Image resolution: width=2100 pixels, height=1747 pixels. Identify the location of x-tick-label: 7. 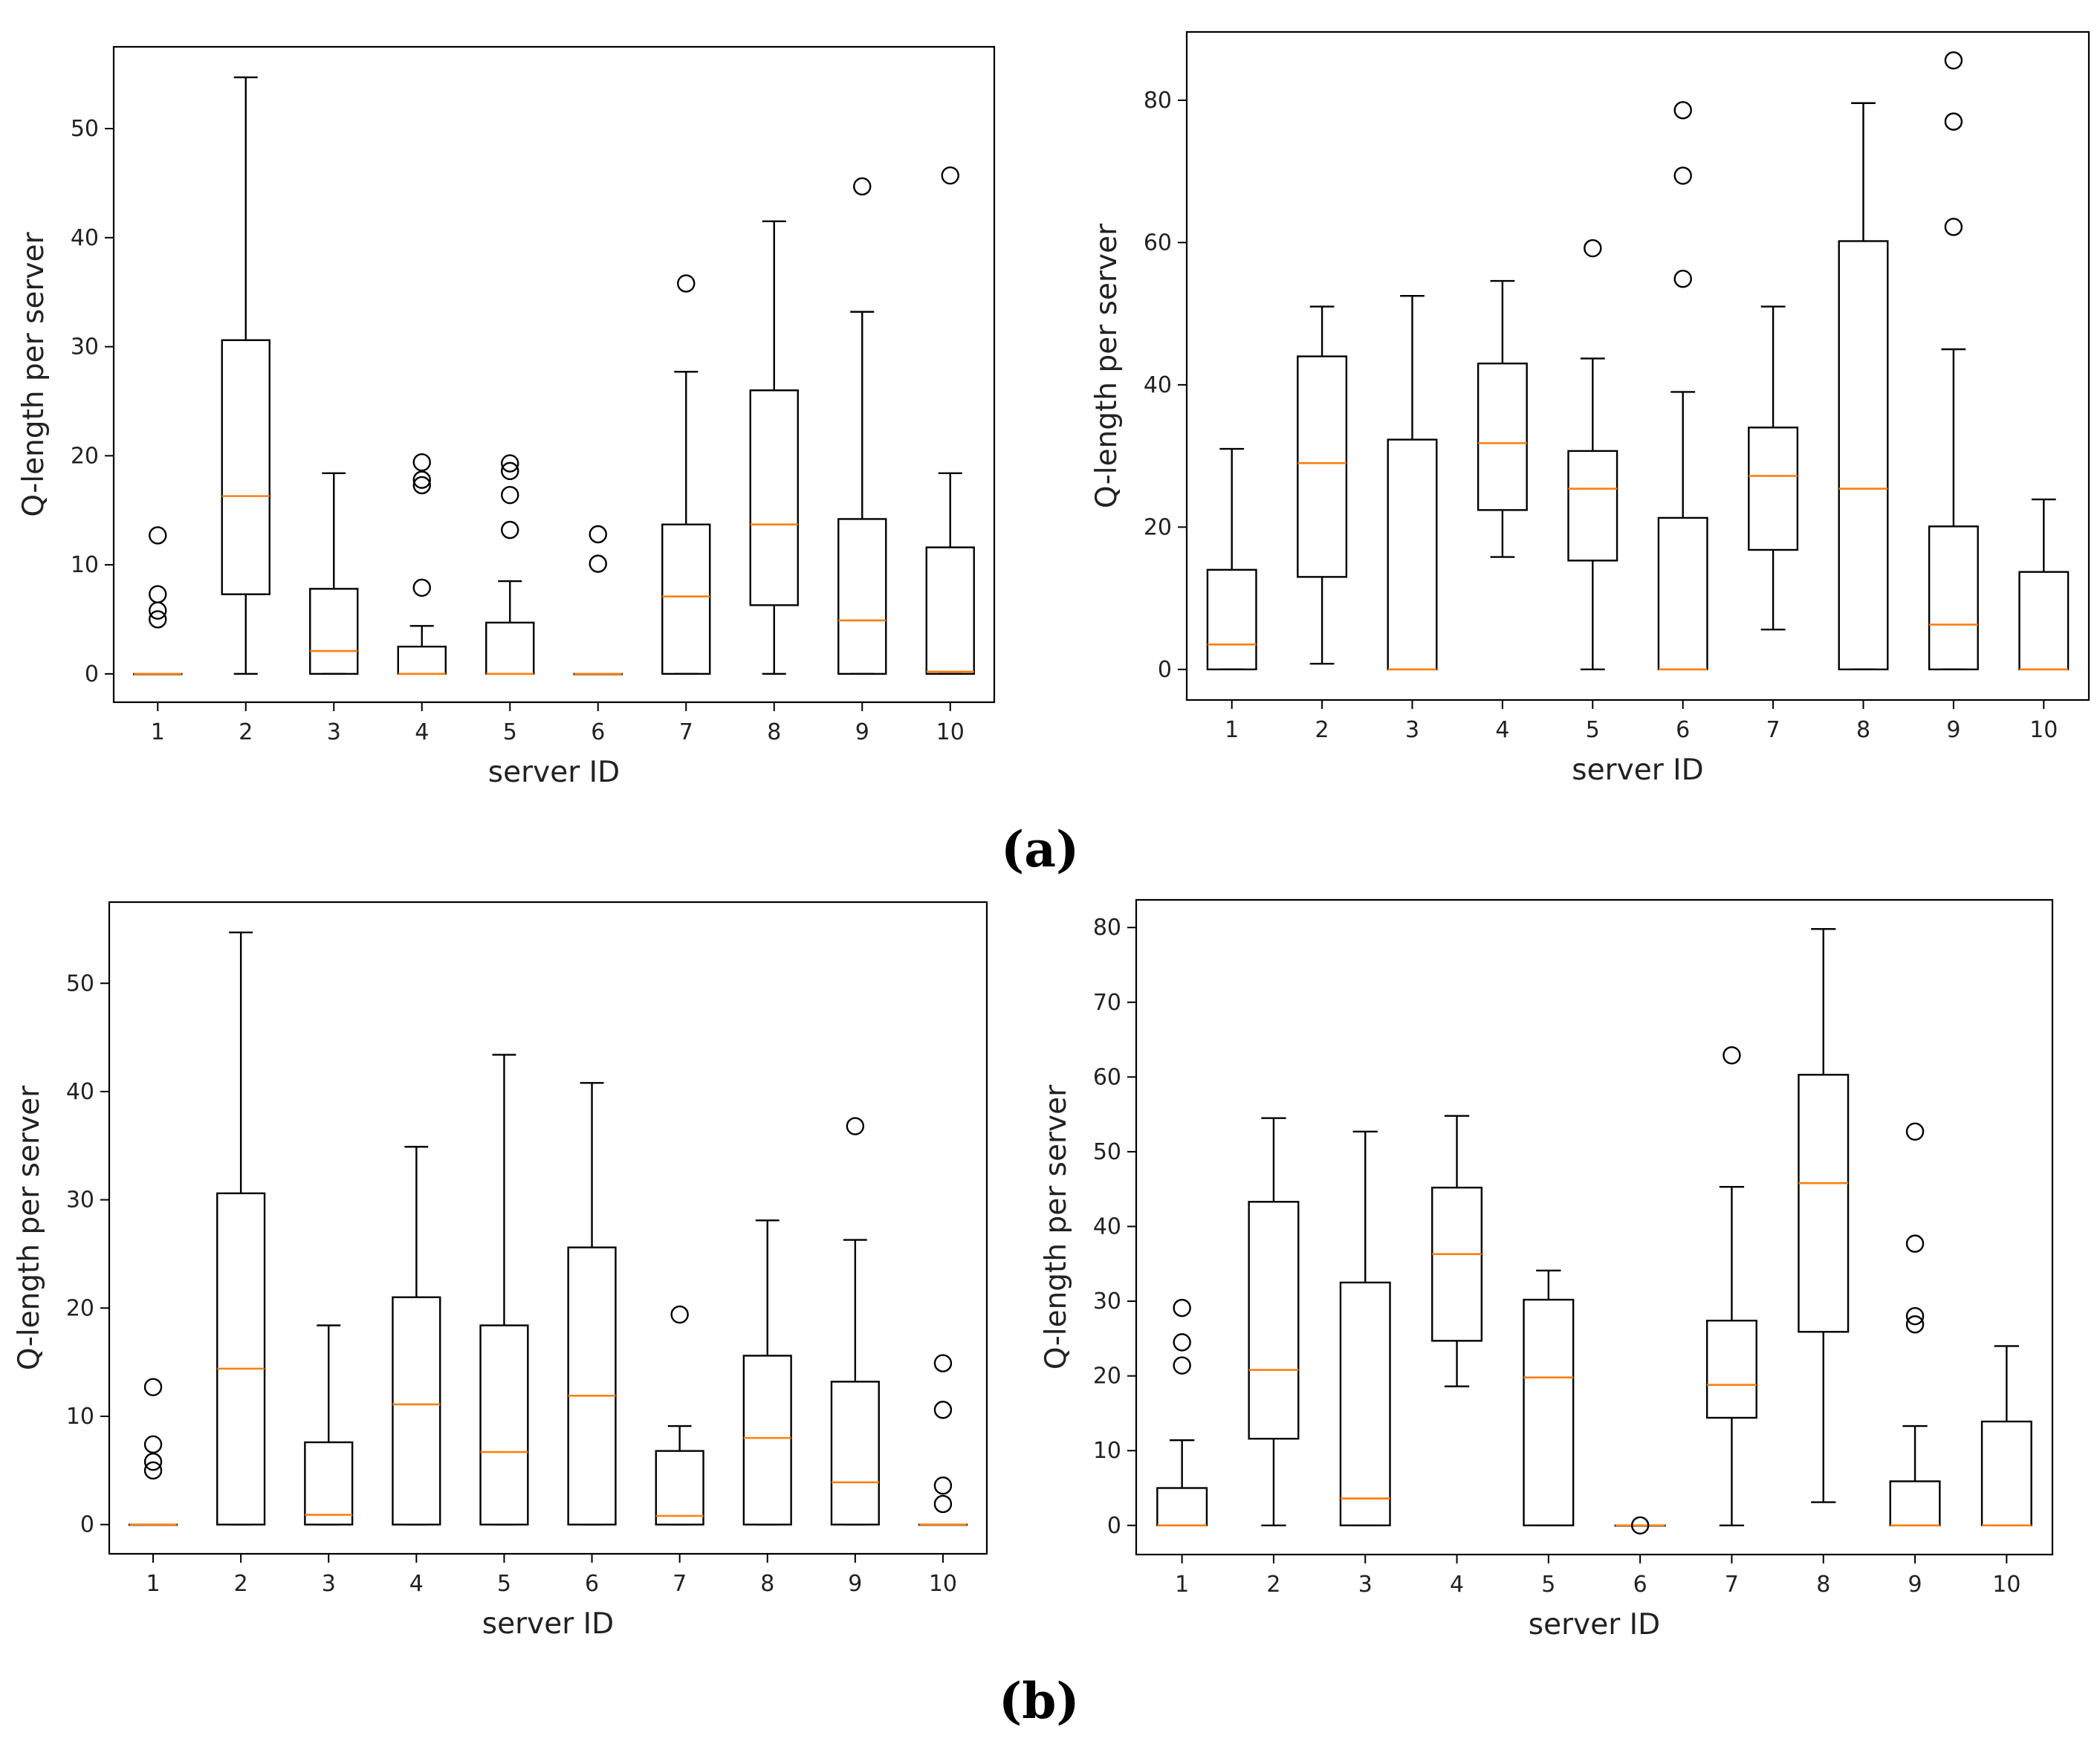
(1732, 1585).